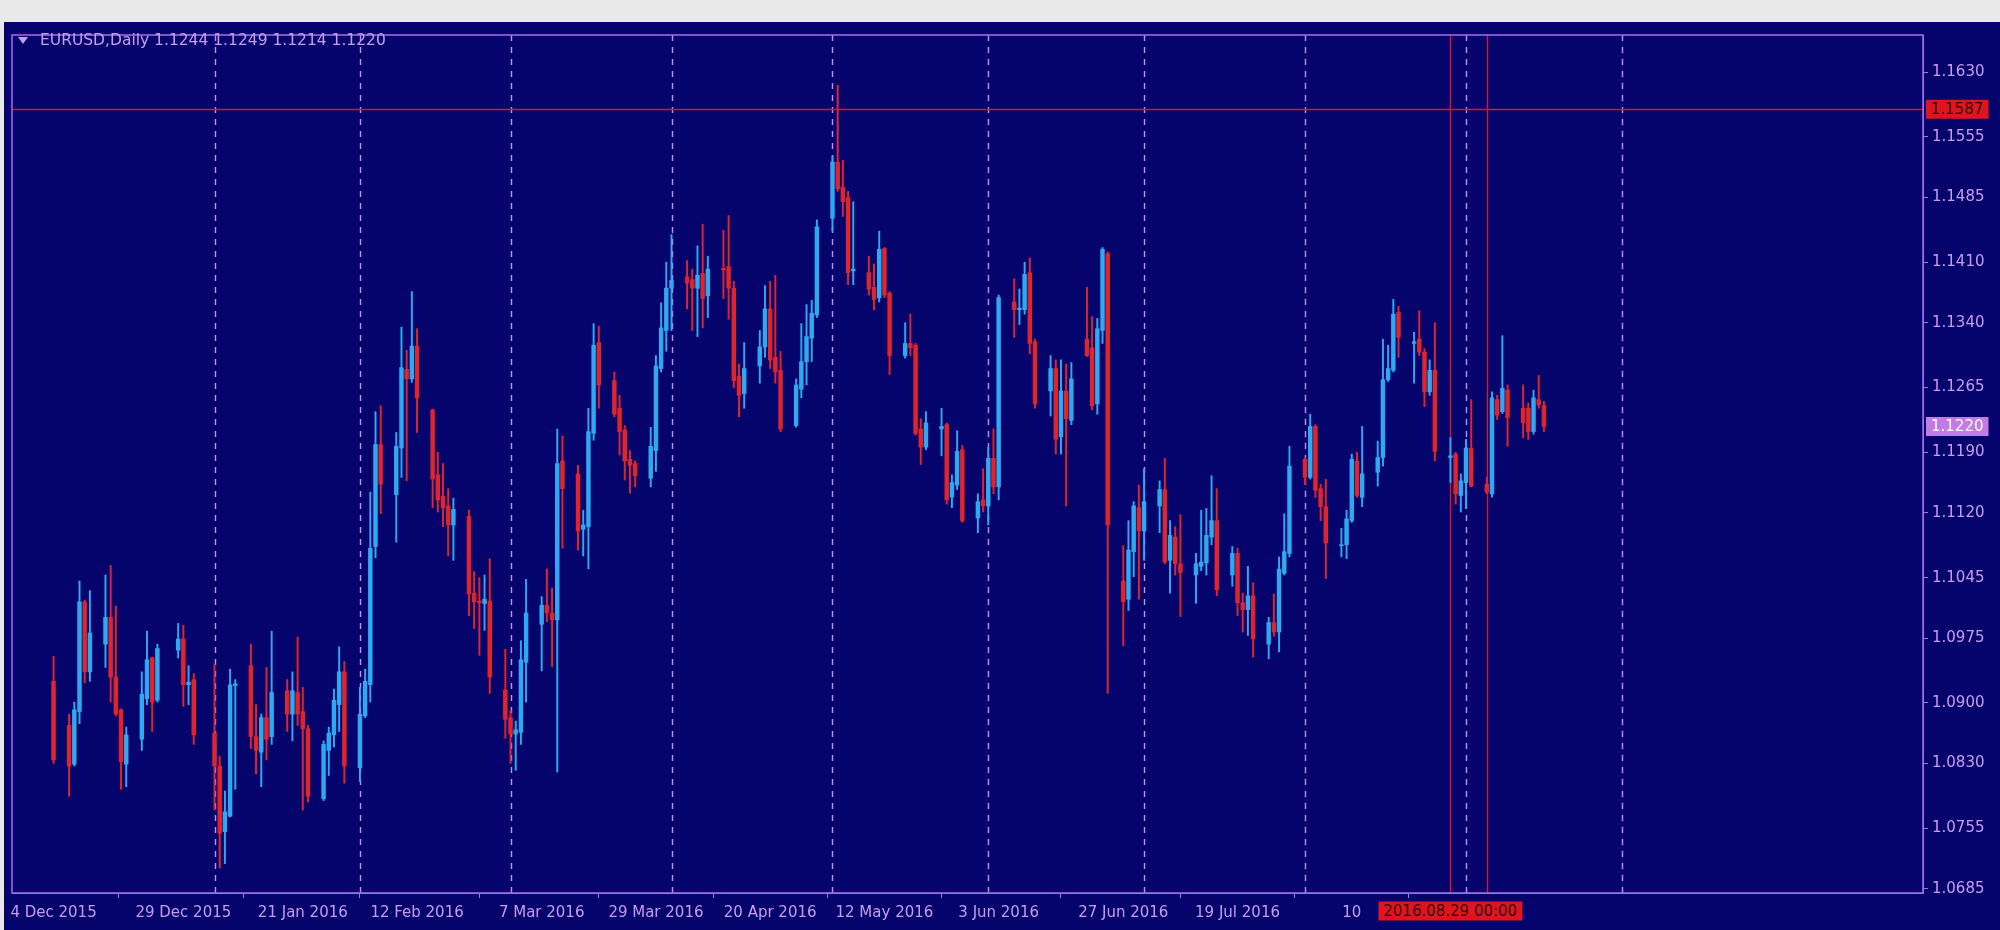  What do you see at coordinates (1958, 196) in the screenshot?
I see `y-tick-label: 1.1485` at bounding box center [1958, 196].